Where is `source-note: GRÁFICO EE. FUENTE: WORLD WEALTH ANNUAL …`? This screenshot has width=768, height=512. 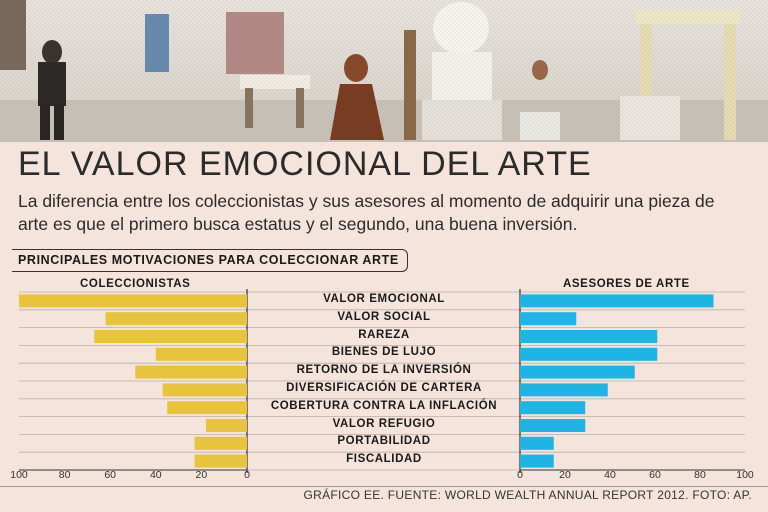 source-note: GRÁFICO EE. FUENTE: WORLD WEALTH ANNUAL … is located at coordinates (527, 495).